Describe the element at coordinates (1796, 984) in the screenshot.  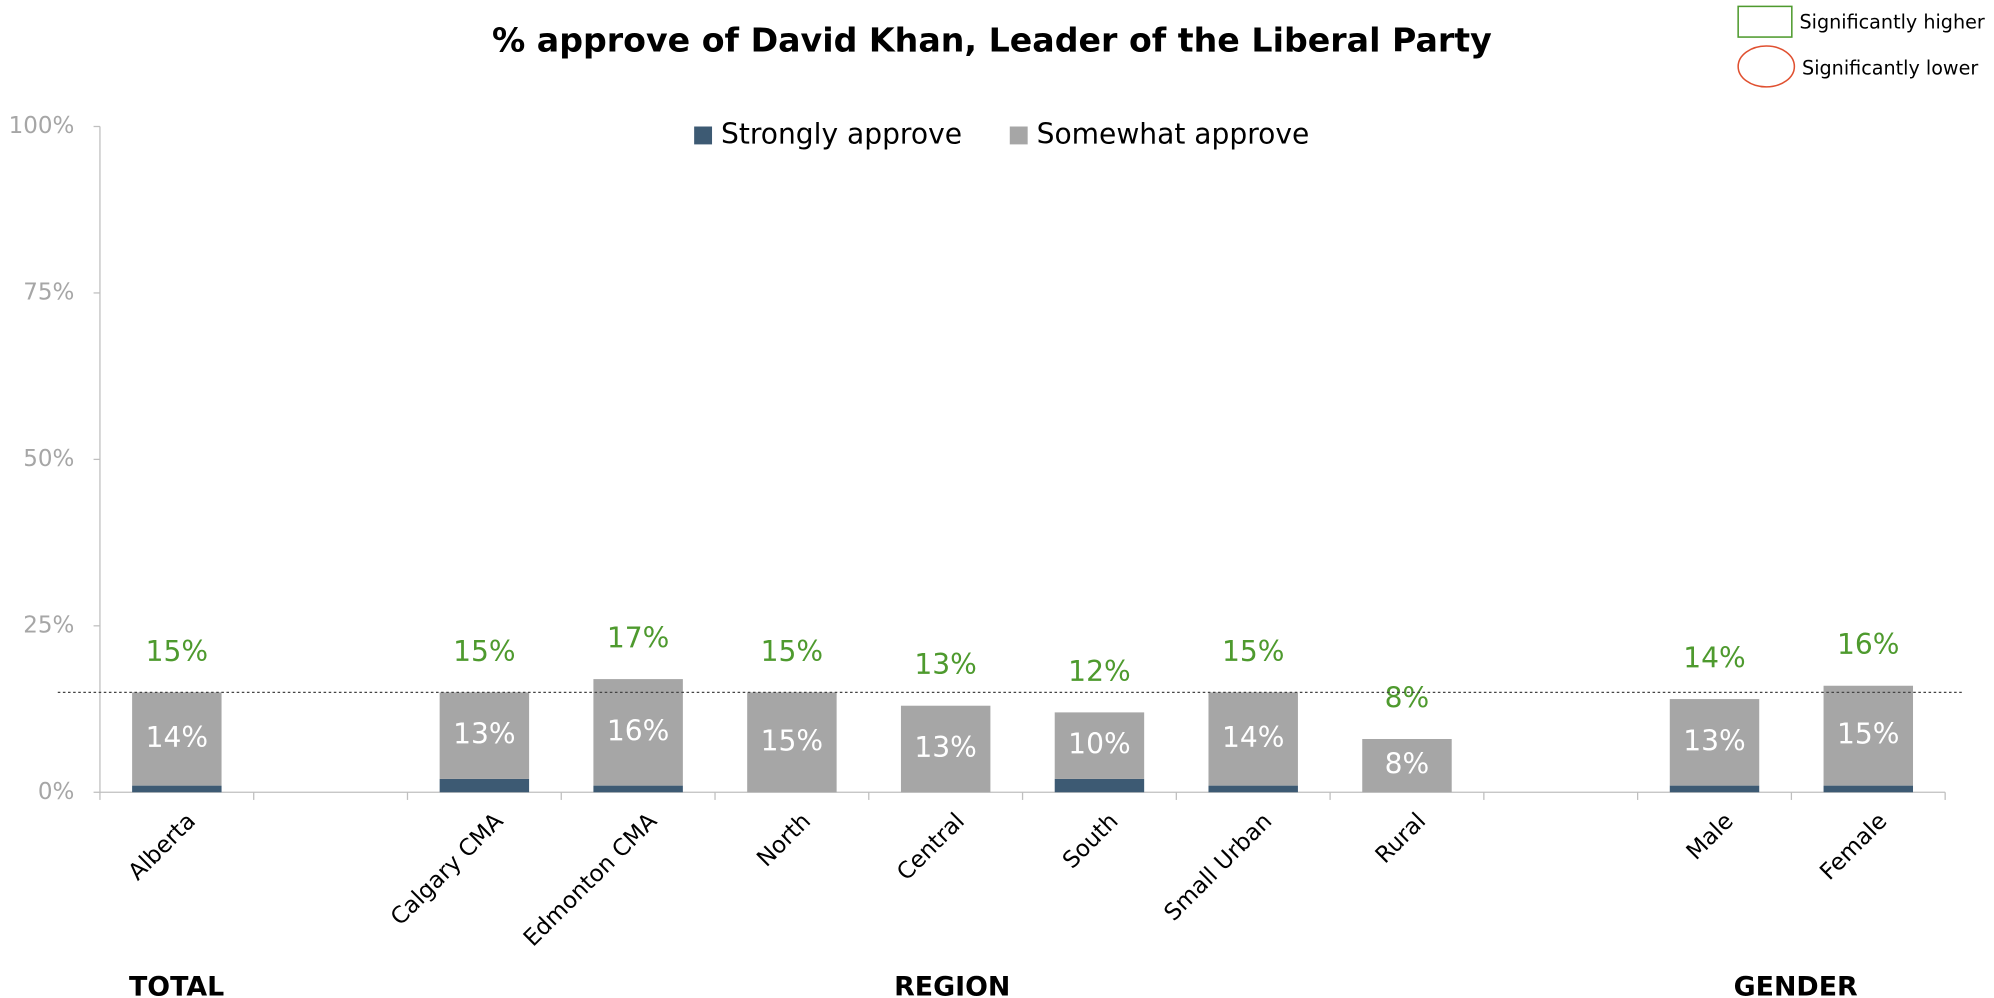
I see `group-label: GENDER` at that location.